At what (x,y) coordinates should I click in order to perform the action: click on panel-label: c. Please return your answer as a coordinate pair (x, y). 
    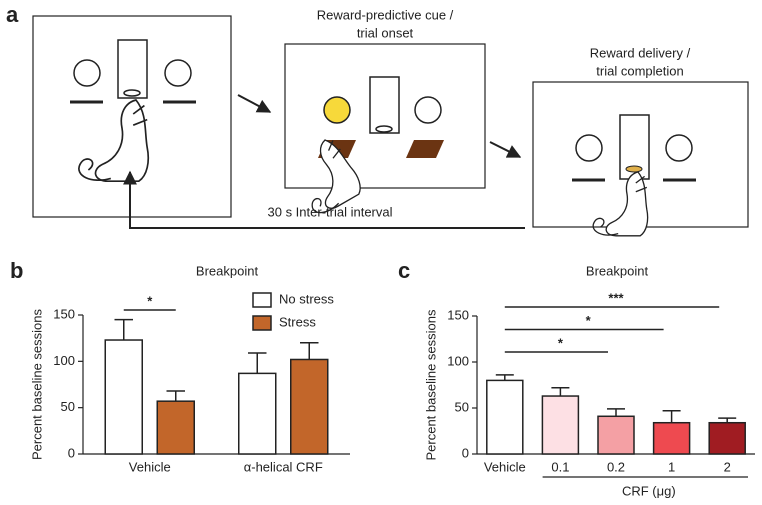
    Looking at the image, I should click on (404, 270).